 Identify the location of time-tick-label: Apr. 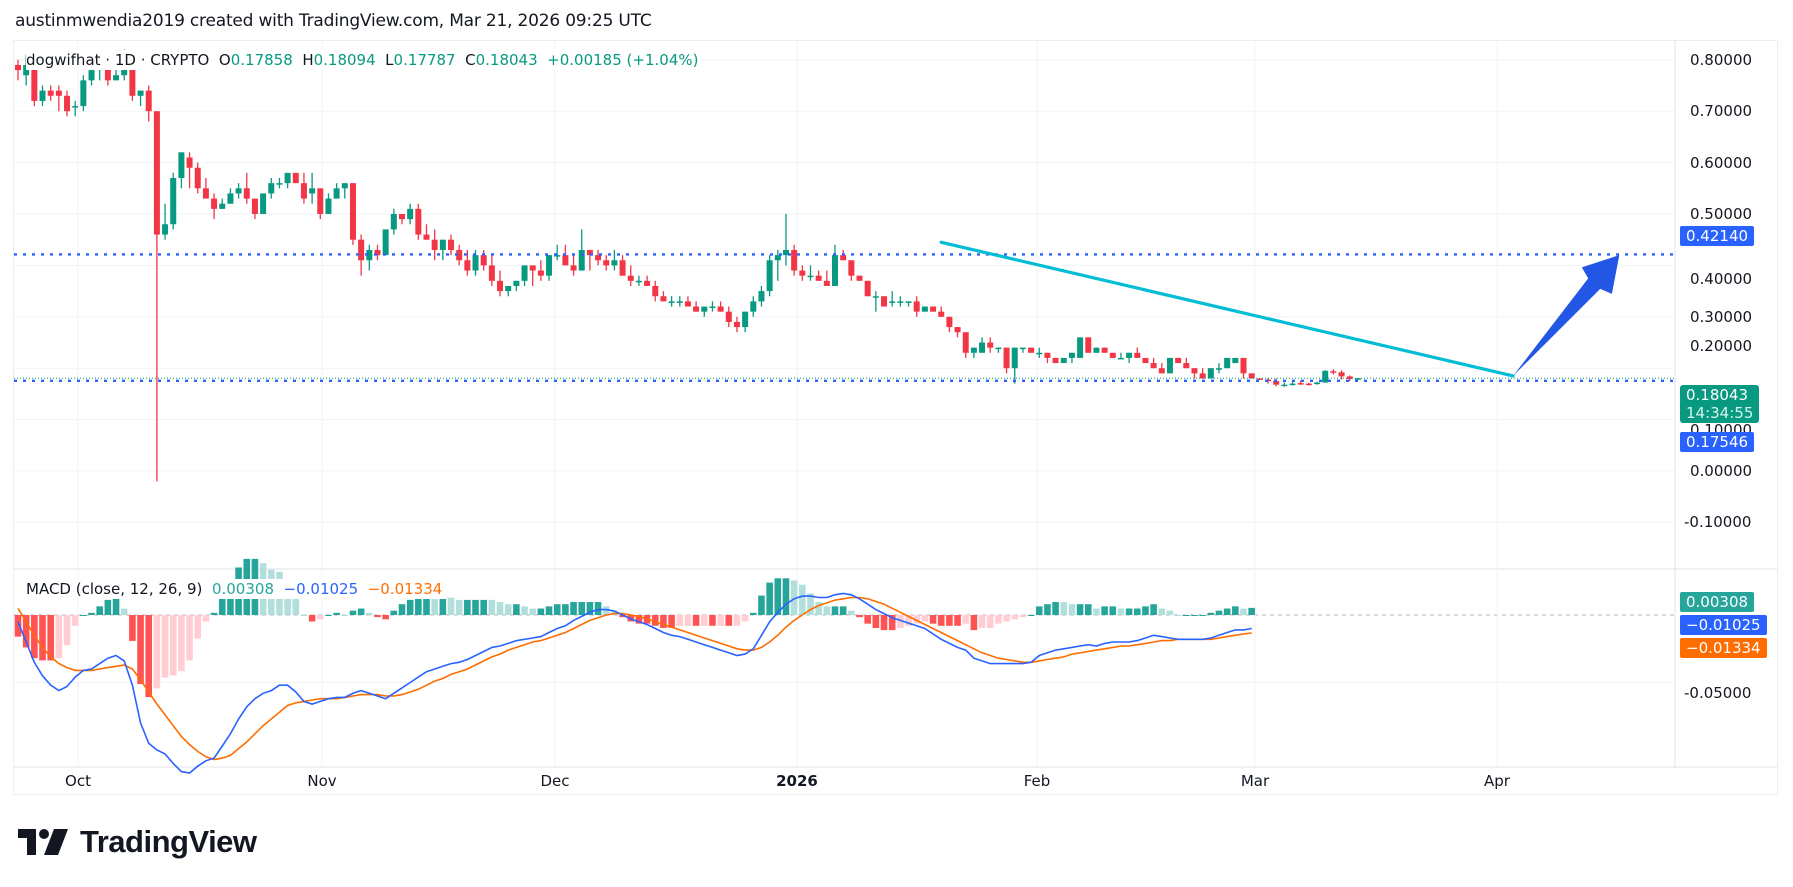
(1497, 781).